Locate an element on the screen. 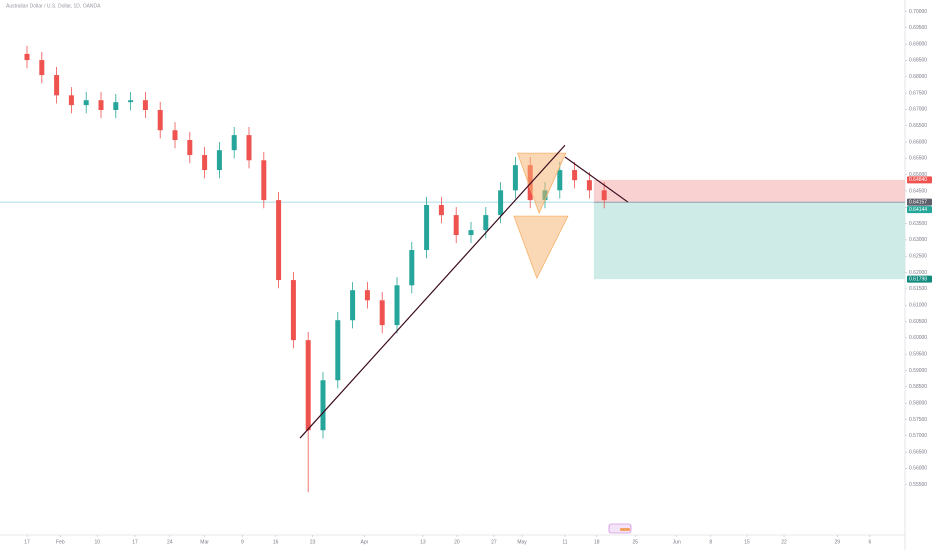 The width and height of the screenshot is (932, 550). y-tick-label: 0.66500 is located at coordinates (918, 126).